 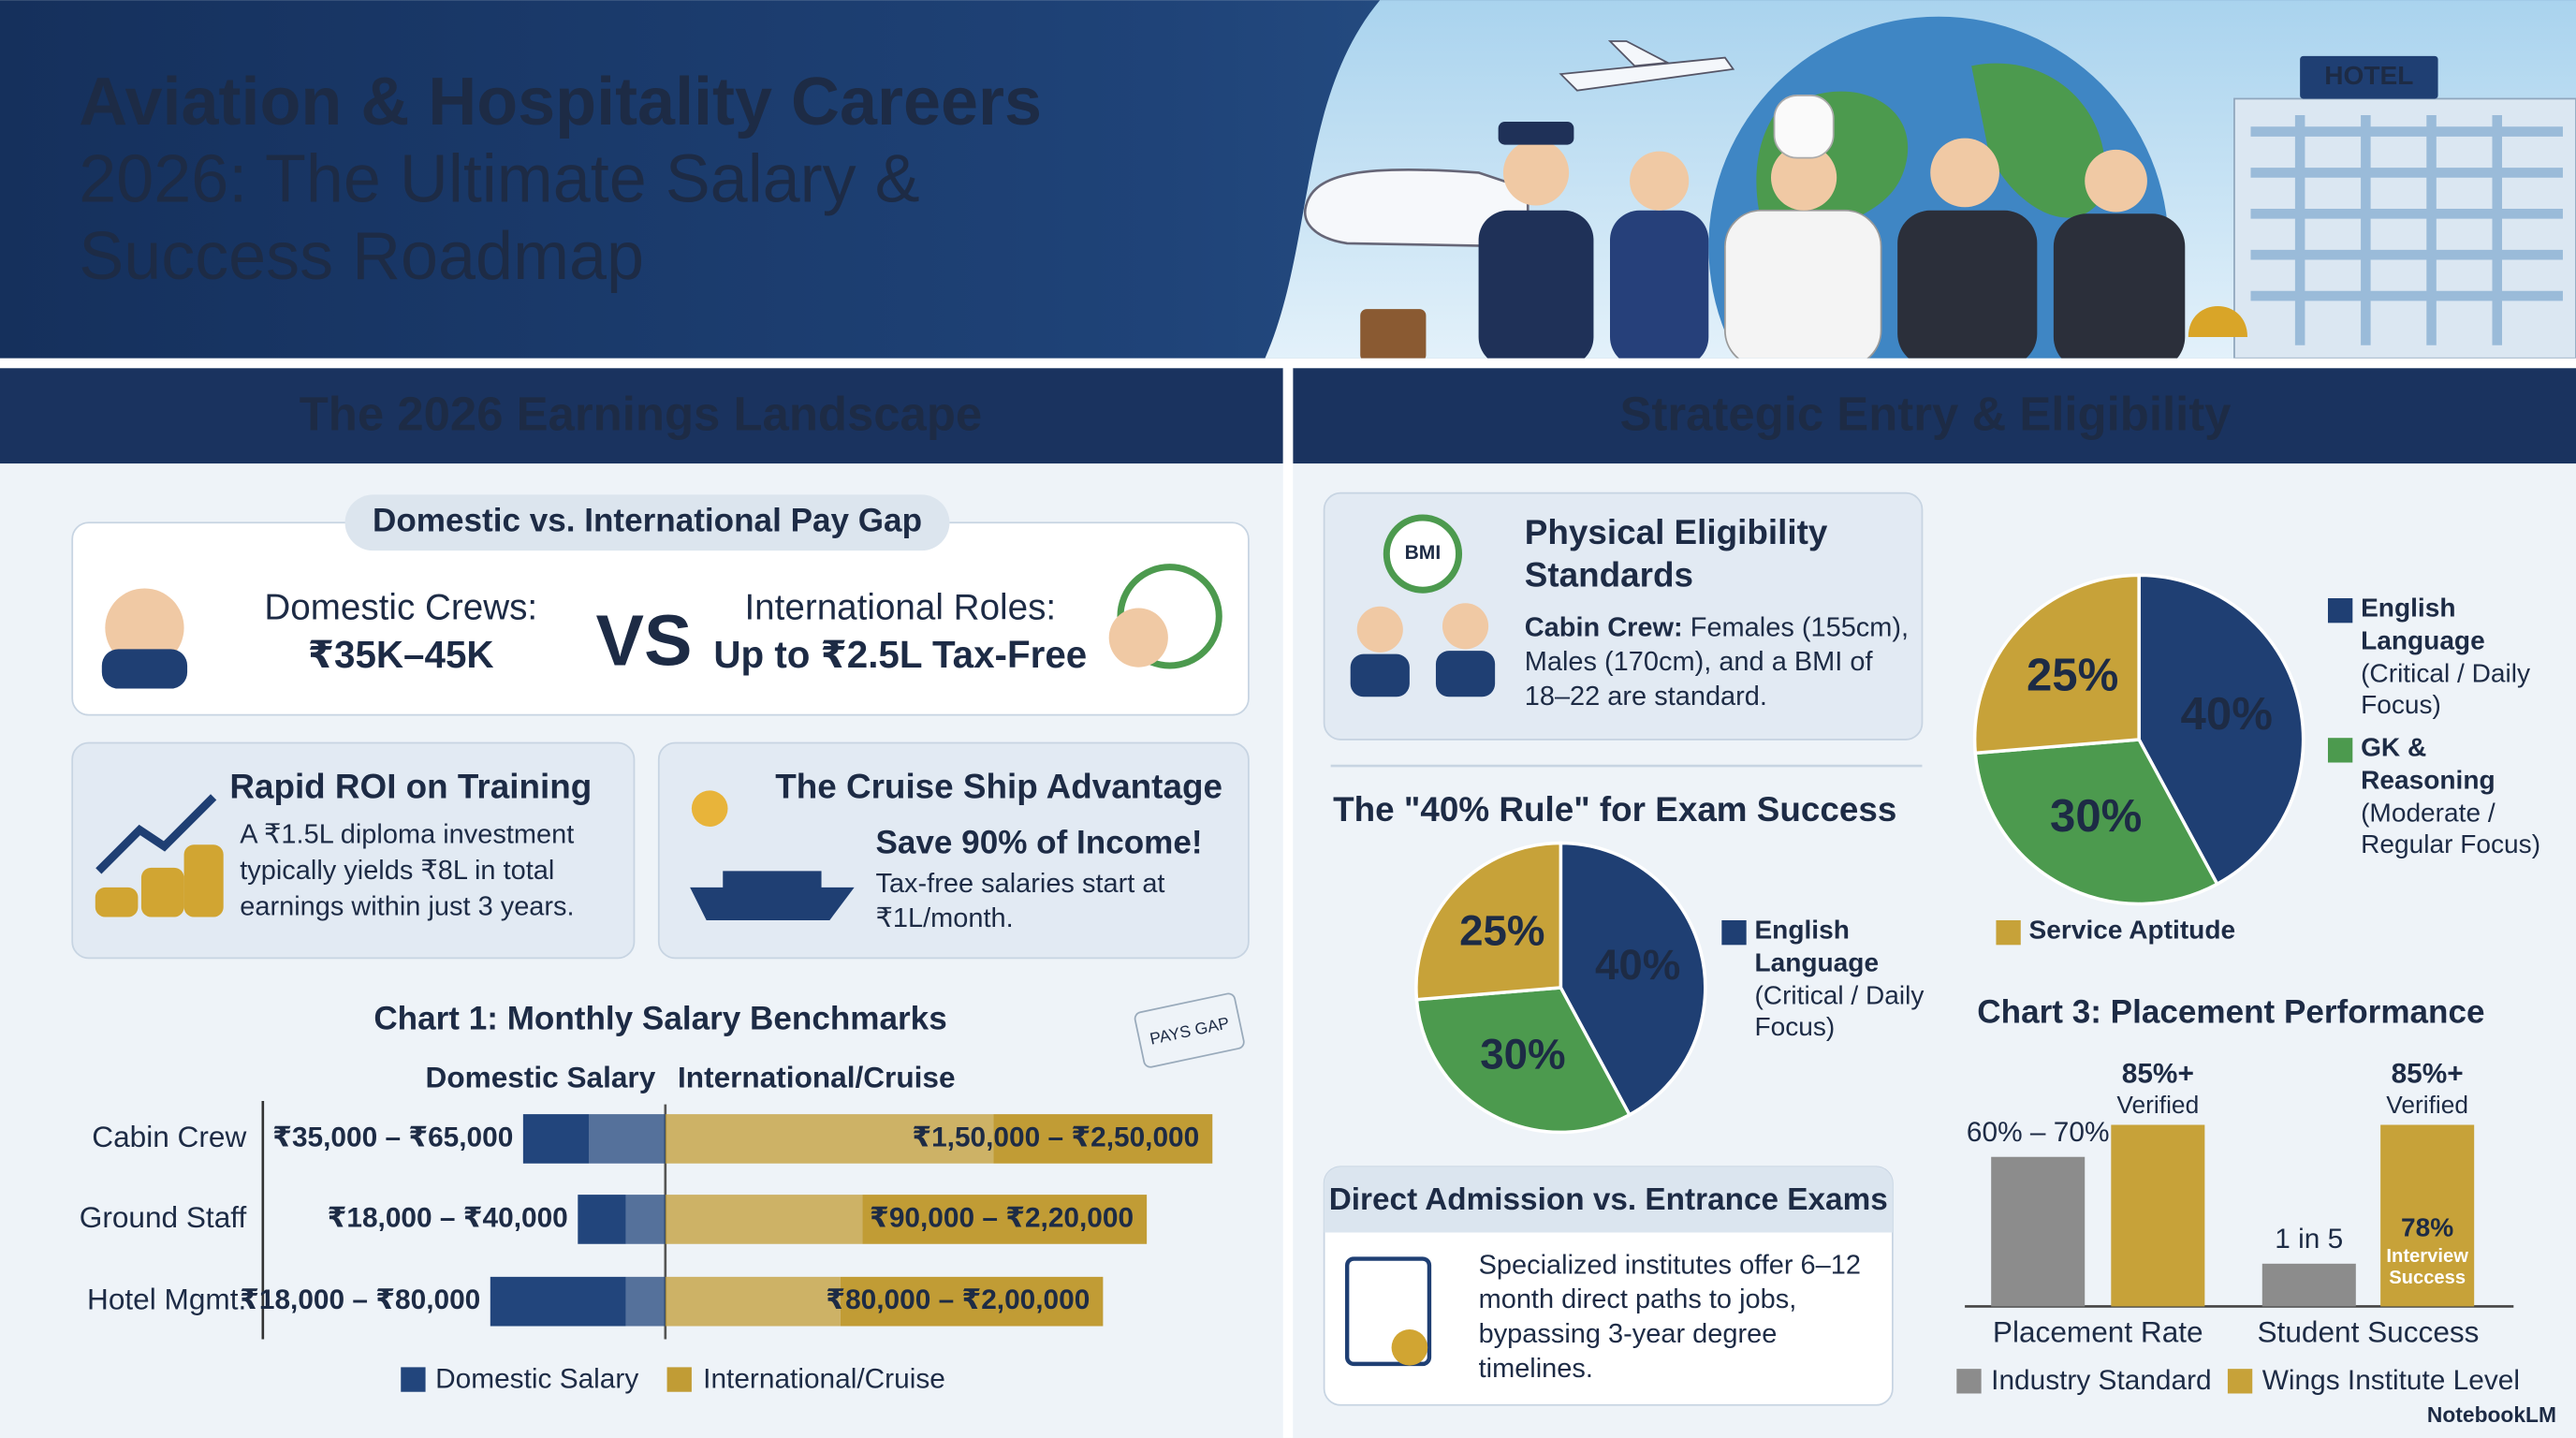 I want to click on section-title: Strategic Entry & Eligibility, so click(x=1925, y=413).